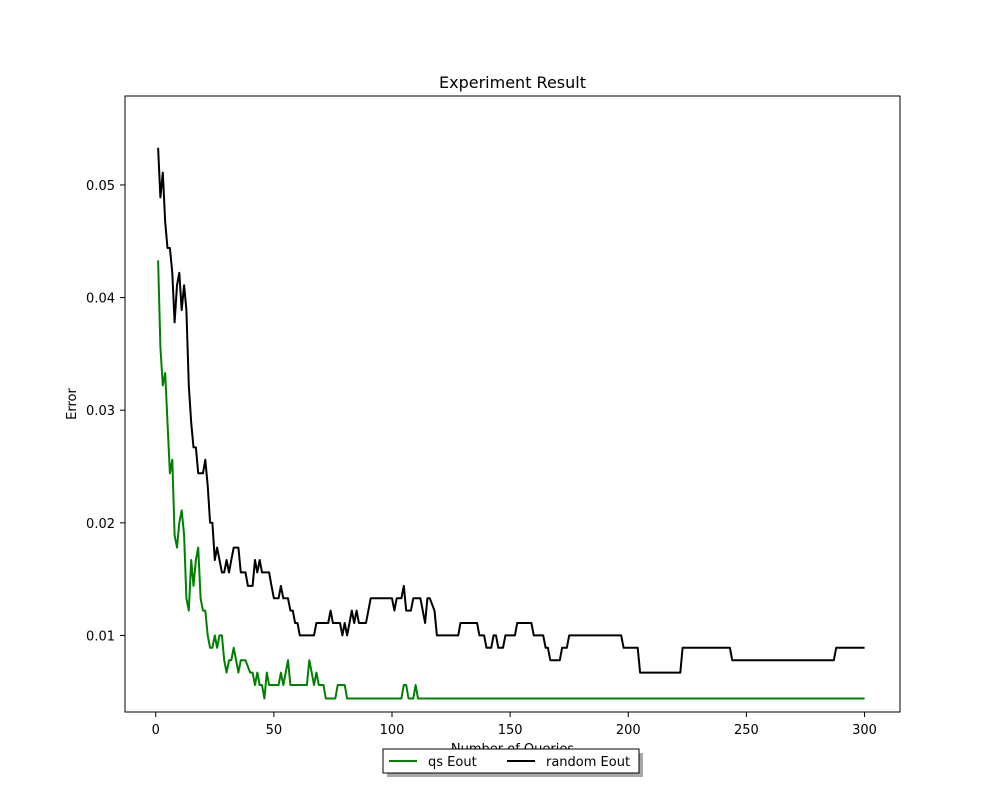 The height and width of the screenshot is (800, 1000). I want to click on y-tick-label: 0.03, so click(100, 411).